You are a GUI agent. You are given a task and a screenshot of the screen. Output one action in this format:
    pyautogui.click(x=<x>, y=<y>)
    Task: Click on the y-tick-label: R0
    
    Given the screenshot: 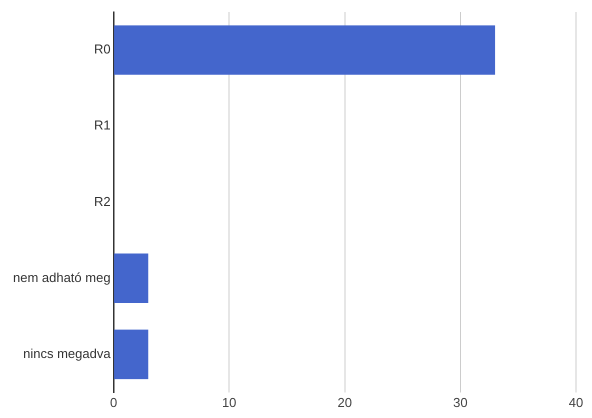 What is the action you would take?
    pyautogui.click(x=102, y=49)
    